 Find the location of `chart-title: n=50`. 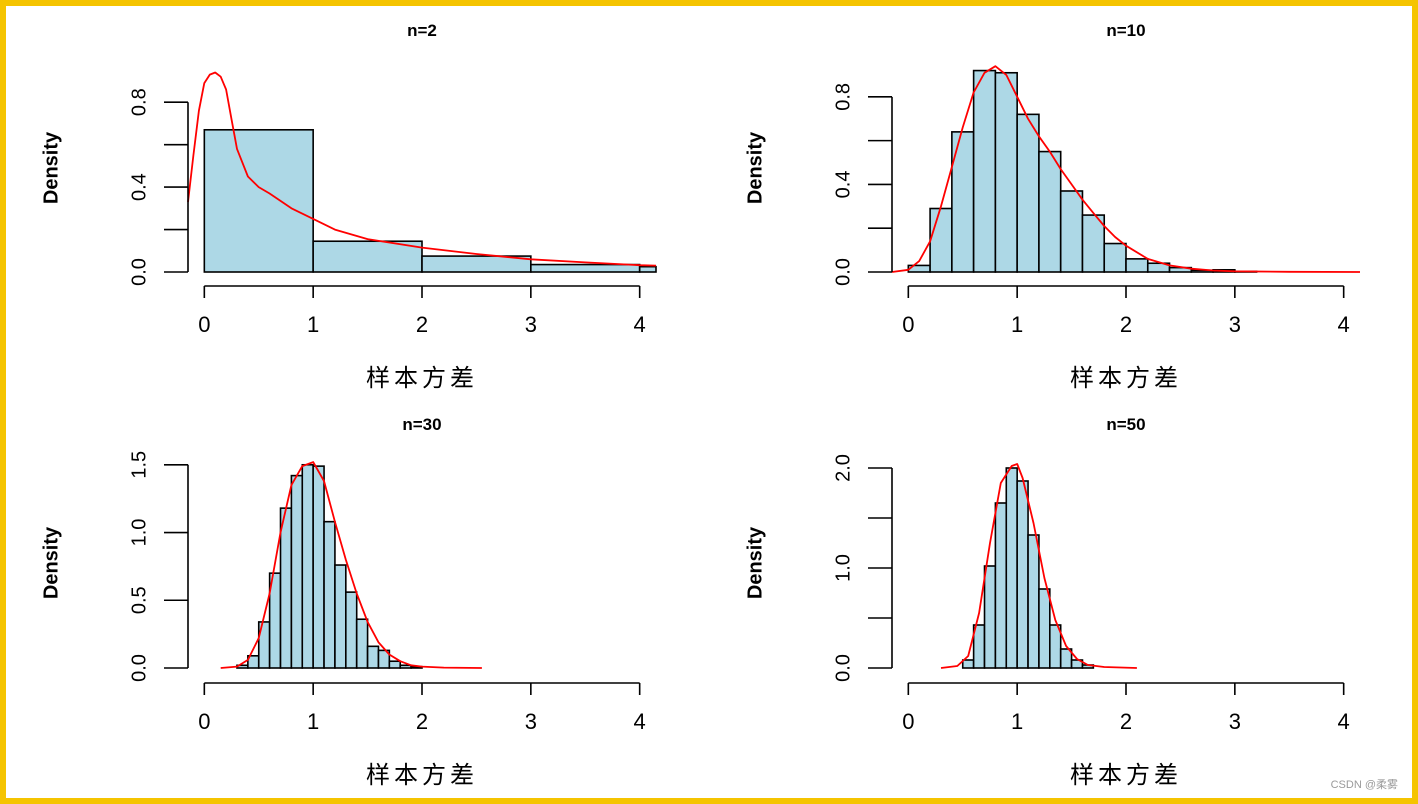

chart-title: n=50 is located at coordinates (1125, 424).